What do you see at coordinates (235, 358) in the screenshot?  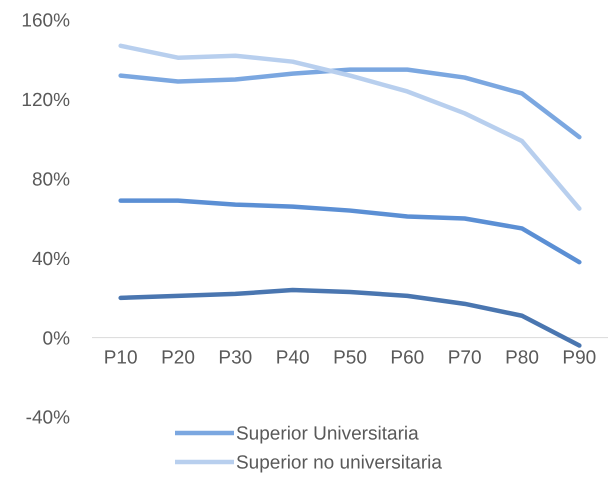 I see `x-tick-label: P30` at bounding box center [235, 358].